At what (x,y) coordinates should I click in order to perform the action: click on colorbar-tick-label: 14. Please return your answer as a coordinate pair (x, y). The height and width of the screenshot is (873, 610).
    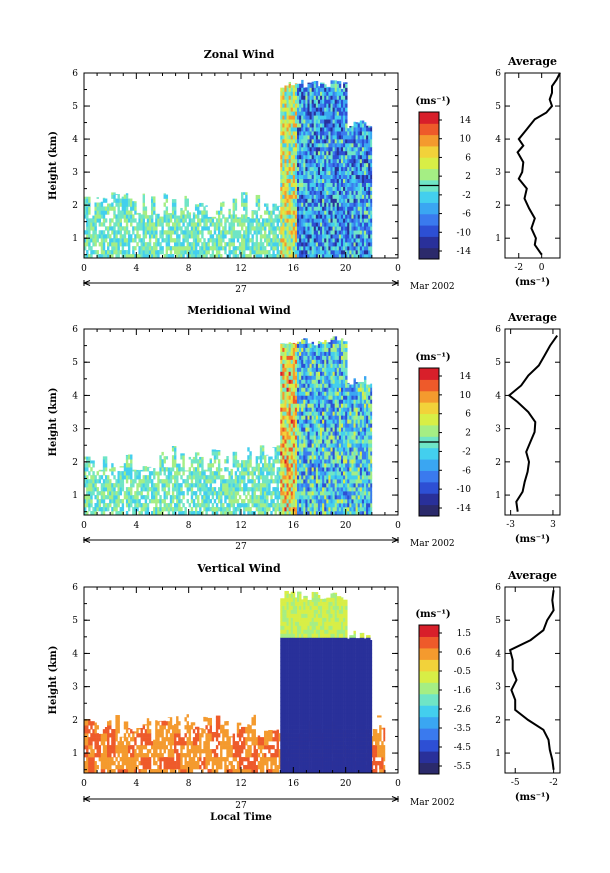
    Looking at the image, I should click on (466, 121).